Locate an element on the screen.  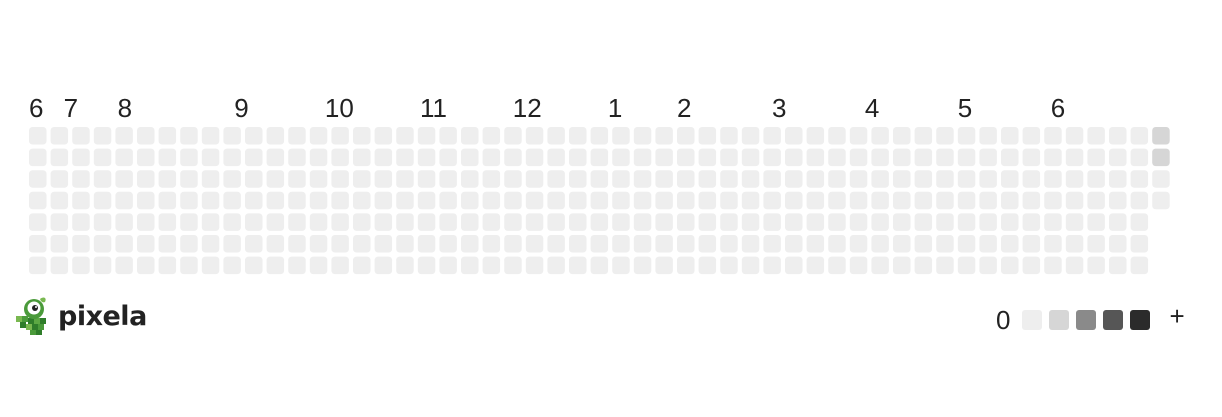
month-labels: 6 7 8 9 10 11 12 1 2 3 4 5 6 is located at coordinates (547, 108).